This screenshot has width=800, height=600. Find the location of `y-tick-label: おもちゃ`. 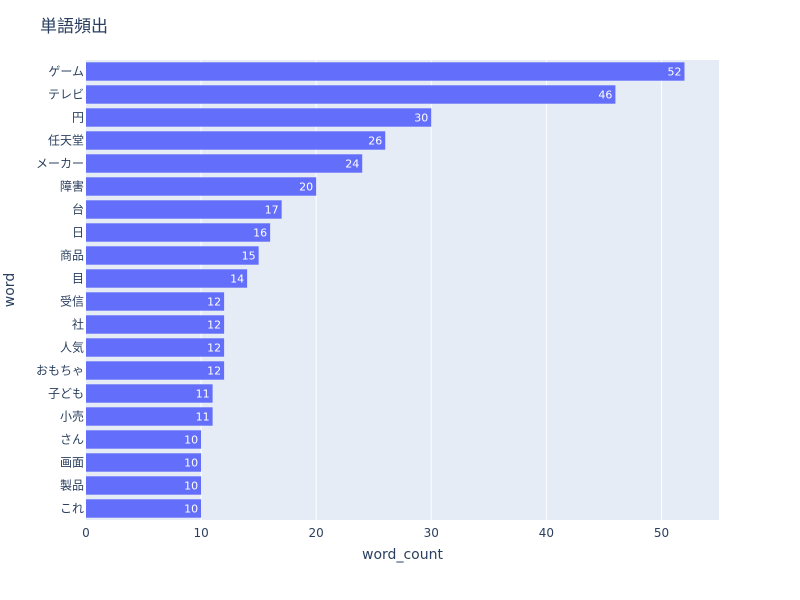

y-tick-label: おもちゃ is located at coordinates (60, 371).